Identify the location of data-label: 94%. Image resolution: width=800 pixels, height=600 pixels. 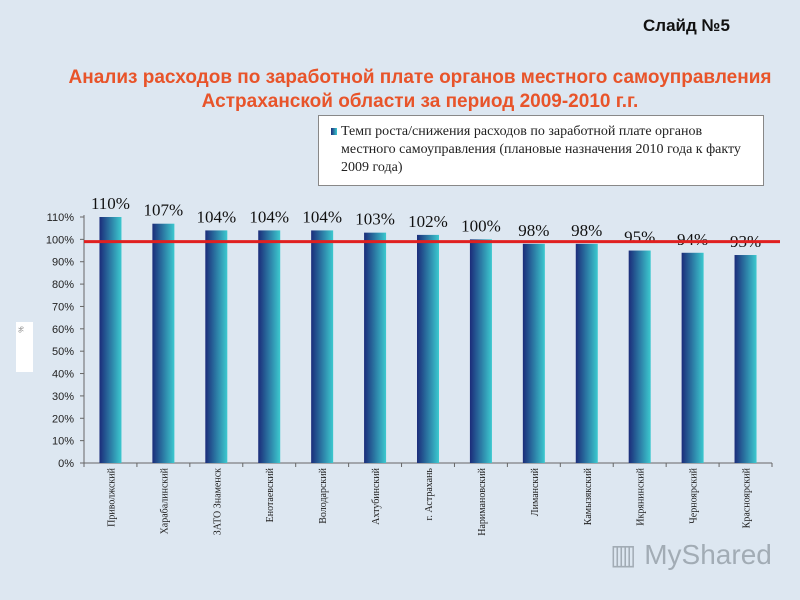
(692, 239).